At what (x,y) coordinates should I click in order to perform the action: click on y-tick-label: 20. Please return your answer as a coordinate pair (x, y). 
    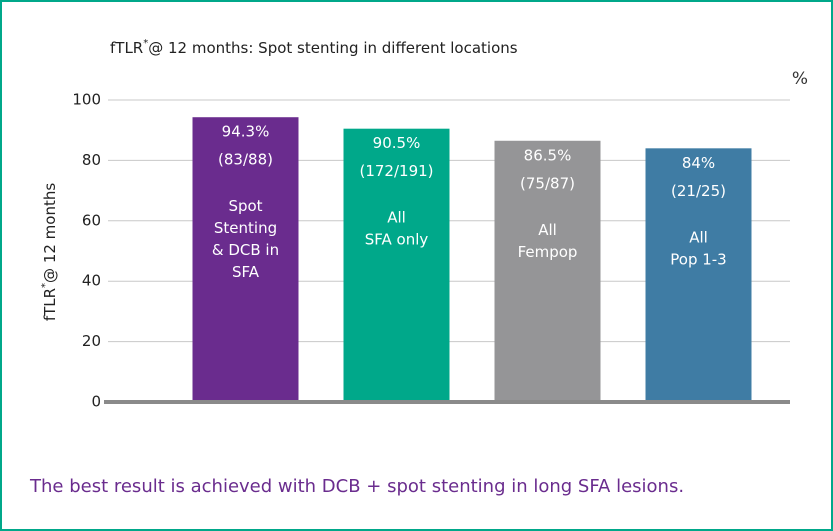
    Looking at the image, I should click on (91, 341).